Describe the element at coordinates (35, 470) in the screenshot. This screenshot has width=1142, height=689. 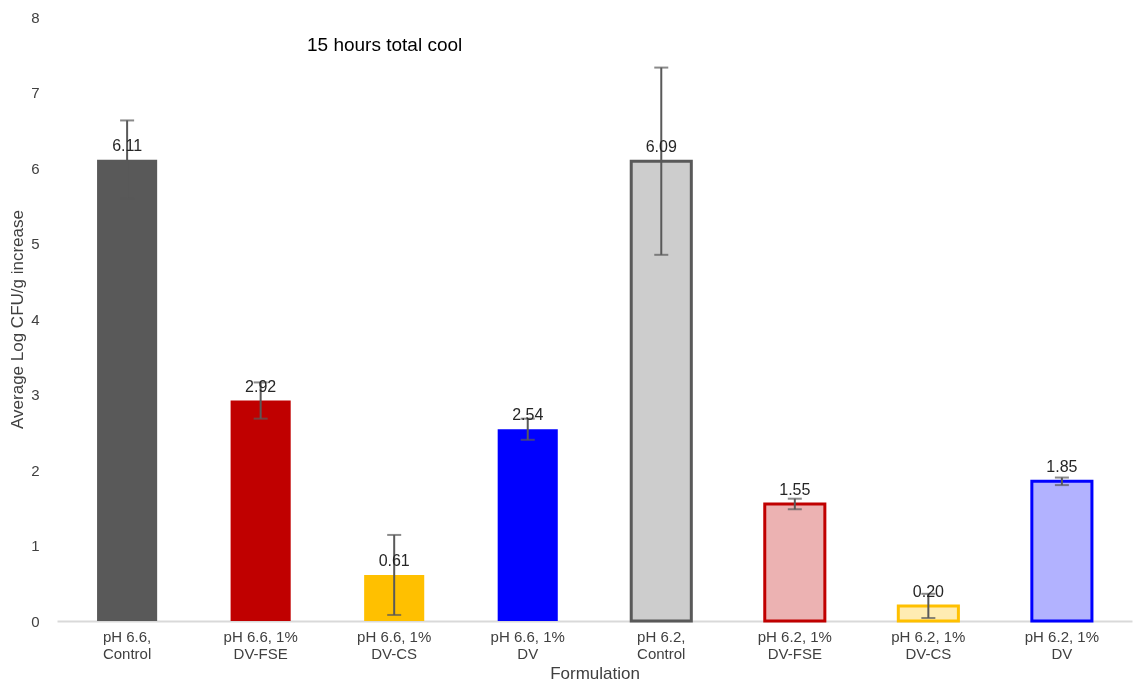
I see `y-tick-label: 2` at that location.